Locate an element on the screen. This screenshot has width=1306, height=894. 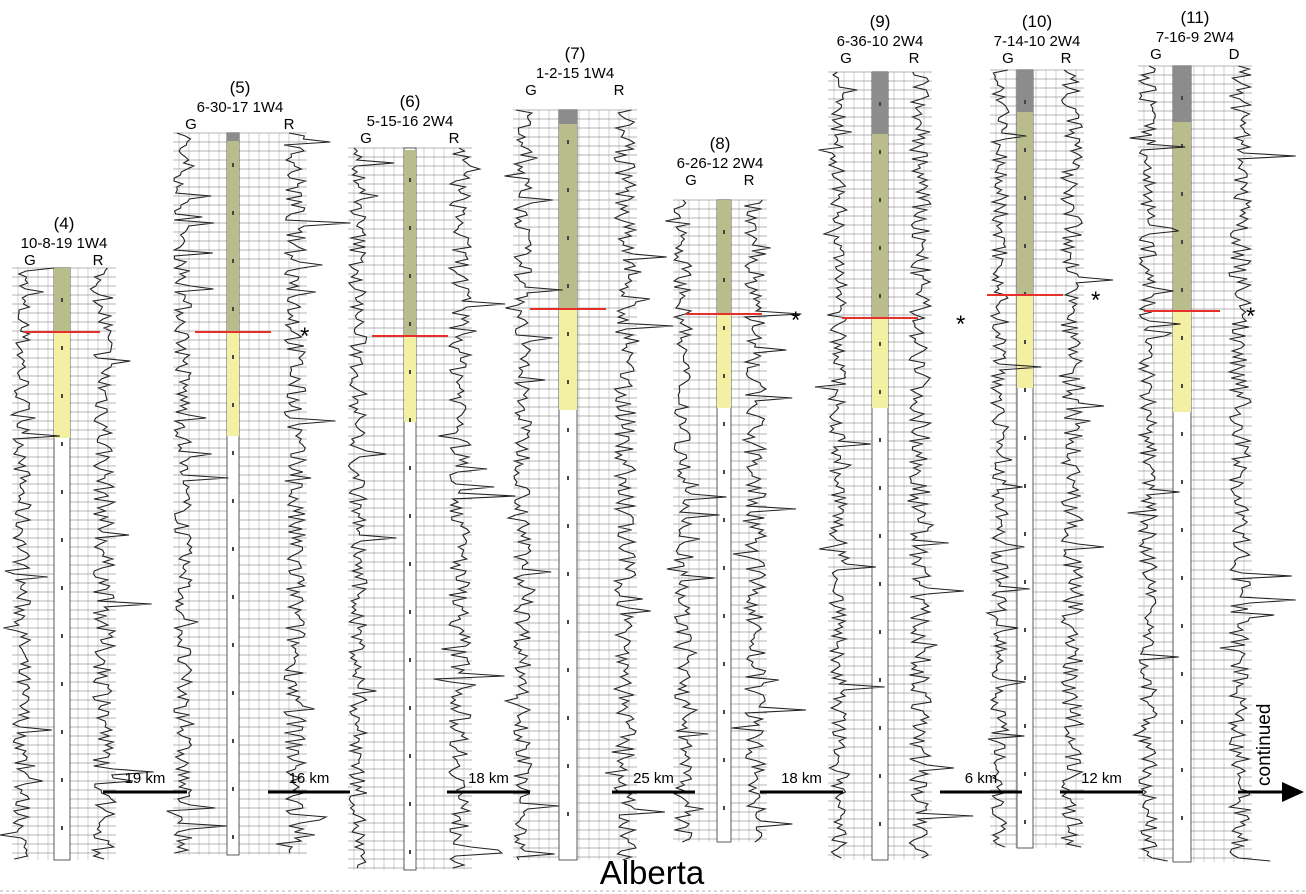
well-location: 10-8-19 1W4 is located at coordinates (64, 243).